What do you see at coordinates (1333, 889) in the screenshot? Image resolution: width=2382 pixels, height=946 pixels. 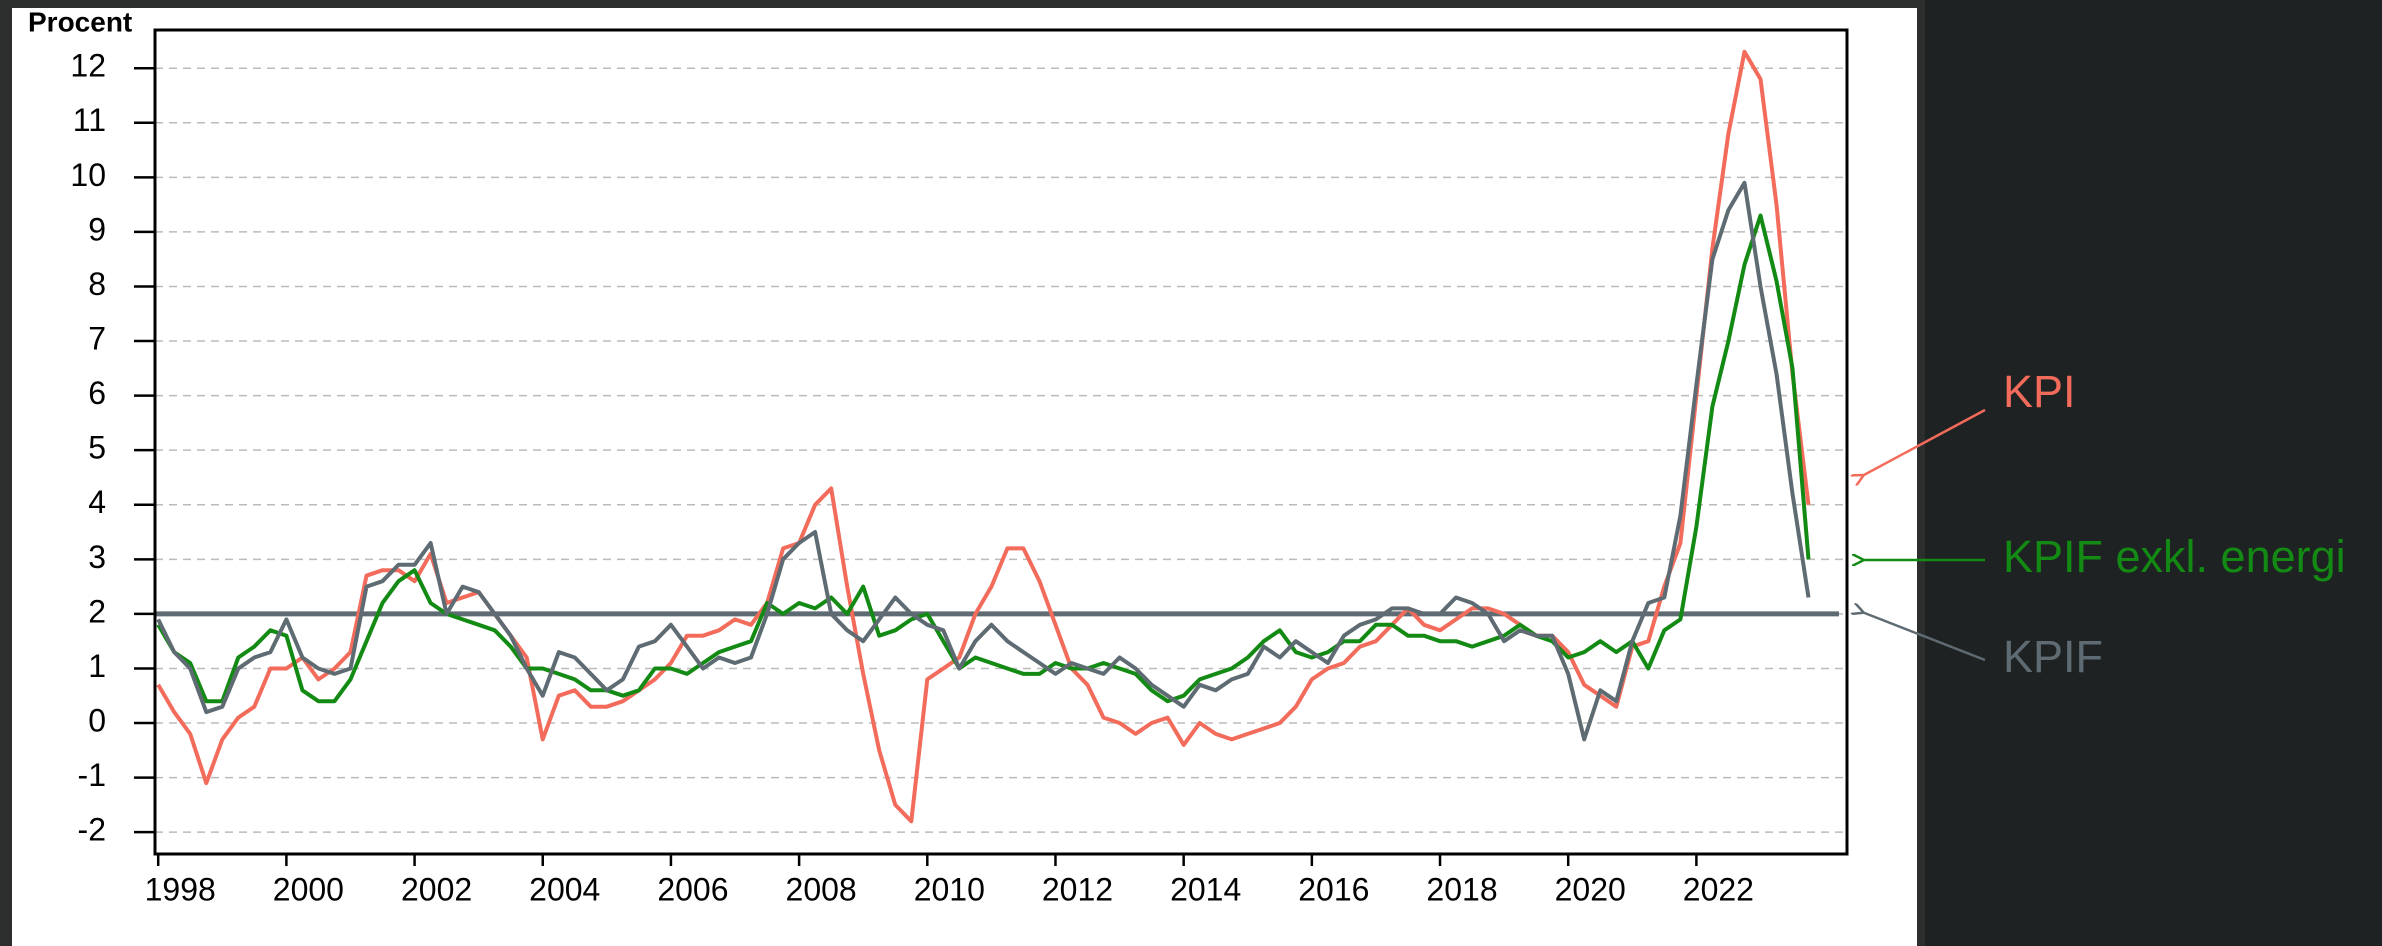 I see `x-tick-label: 2016` at bounding box center [1333, 889].